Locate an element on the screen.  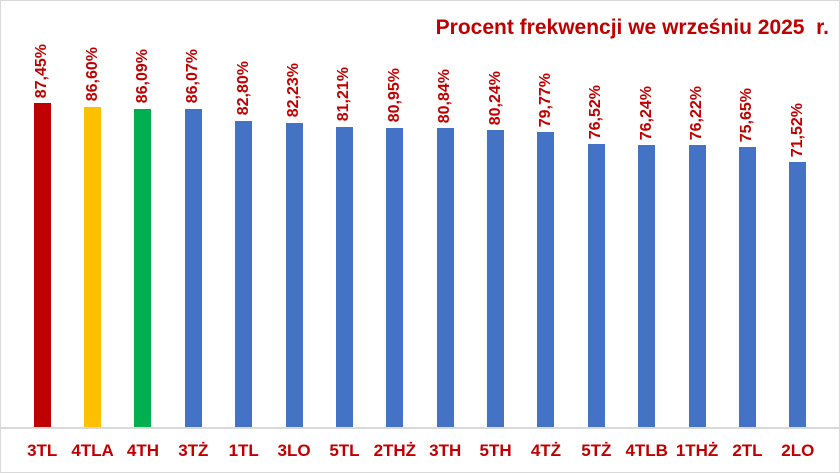
bar-column-1THŻ: 76,22% is located at coordinates (697, 256).